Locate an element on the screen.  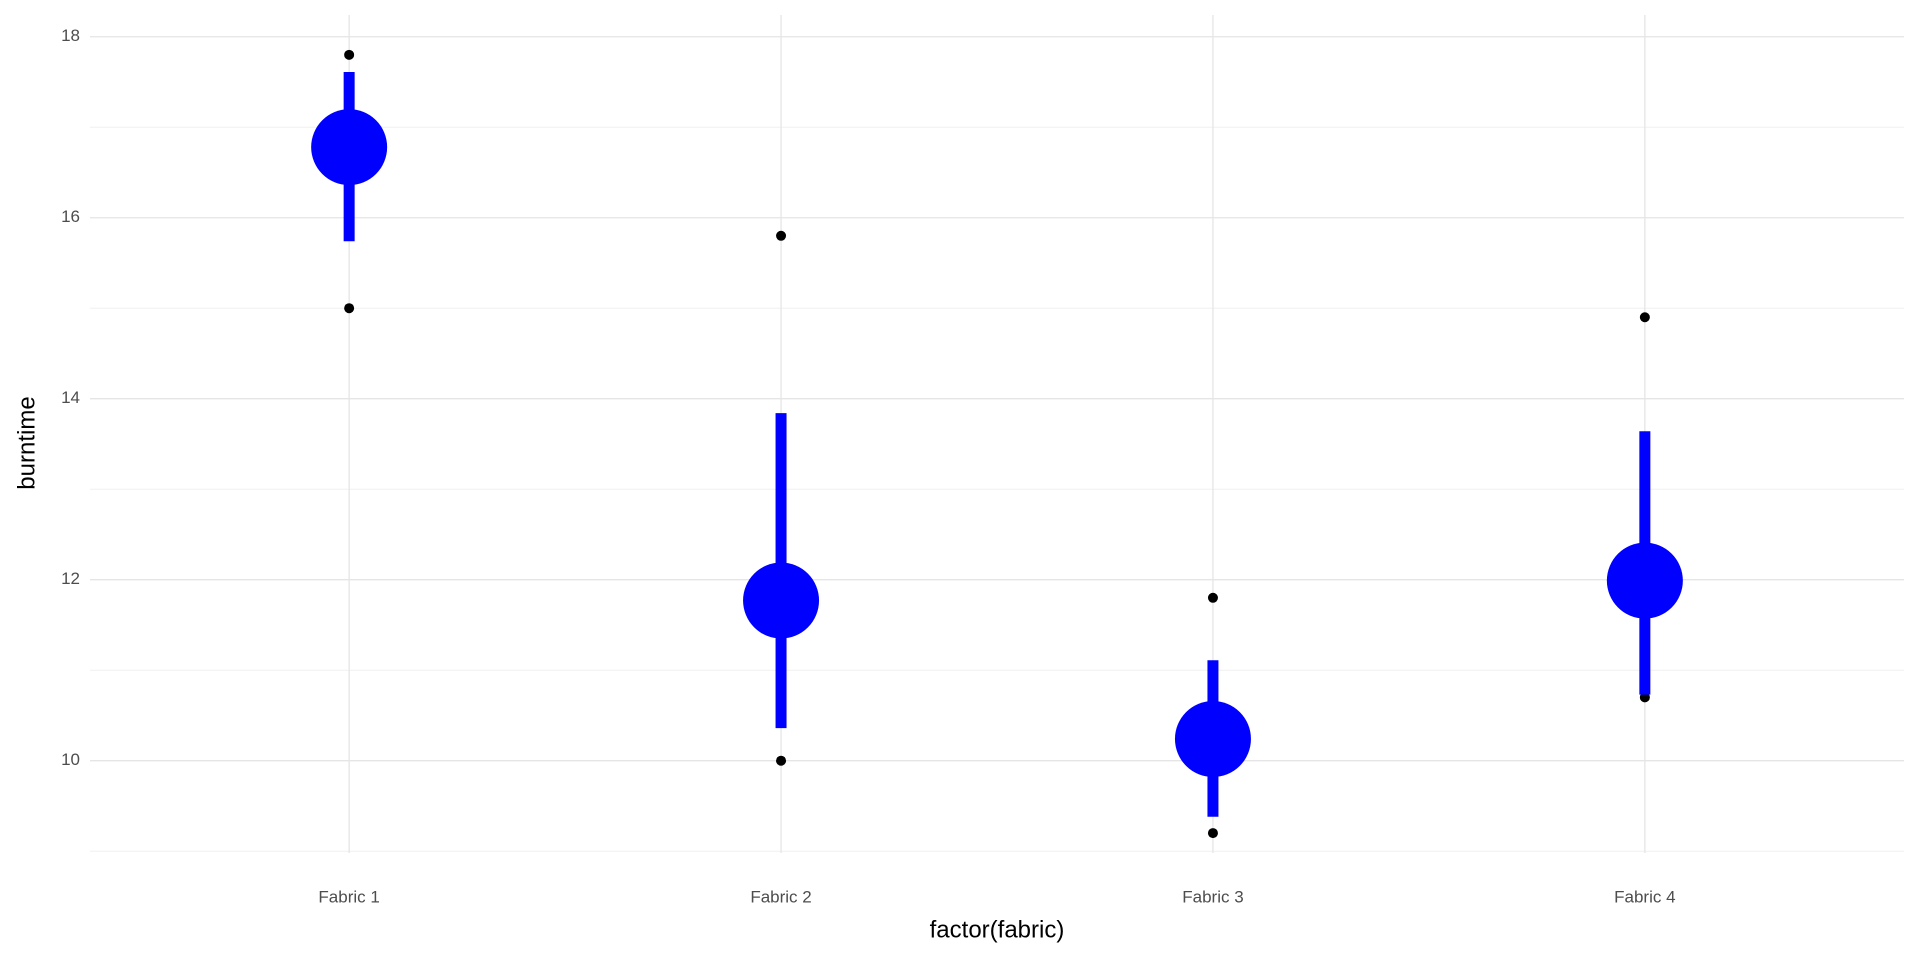
y-tick-label: 12 is located at coordinates (70, 578).